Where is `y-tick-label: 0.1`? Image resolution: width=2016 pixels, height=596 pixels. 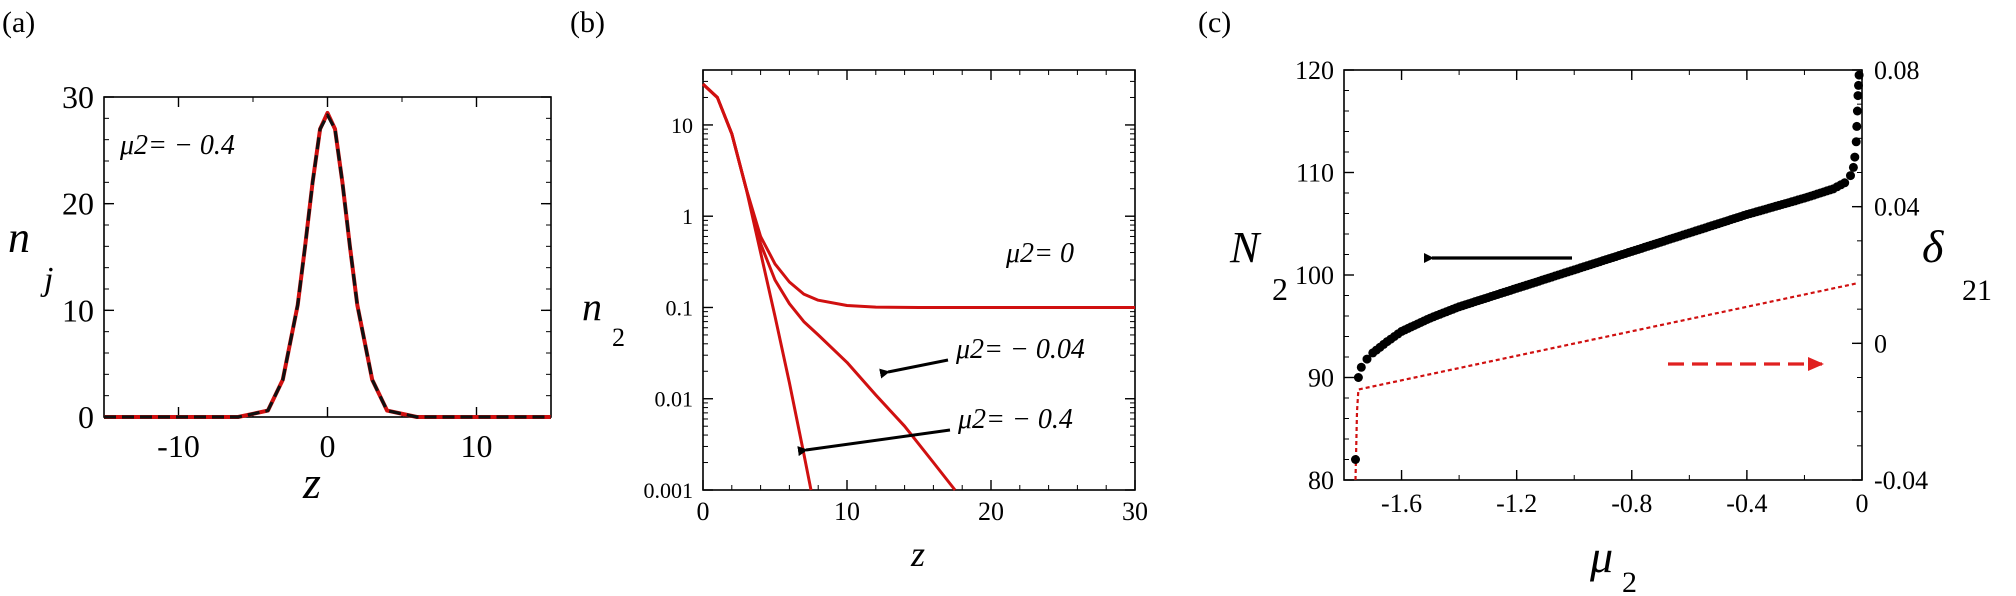
y-tick-label: 0.1 is located at coordinates (680, 307).